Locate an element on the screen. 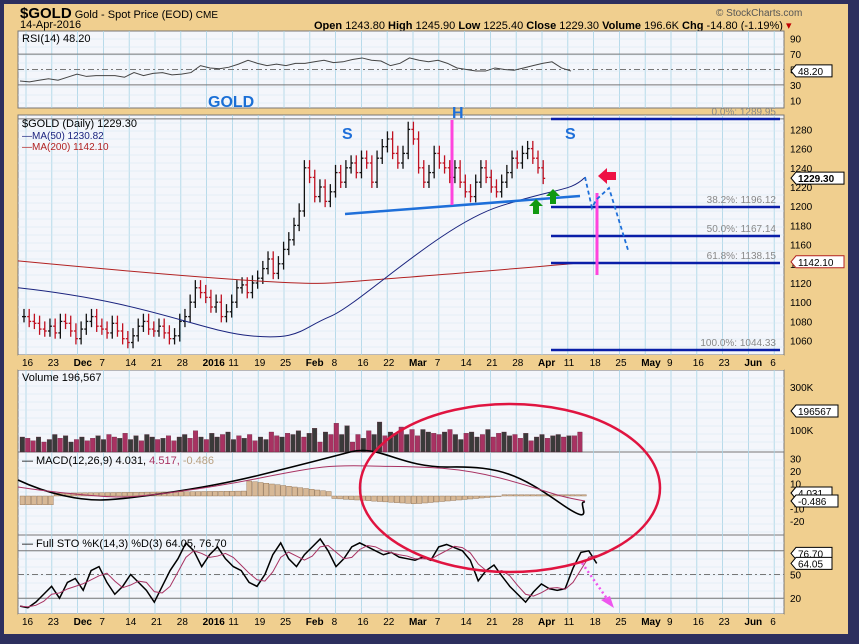 The image size is (859, 644). svg-text: 196567 is located at coordinates (815, 412).